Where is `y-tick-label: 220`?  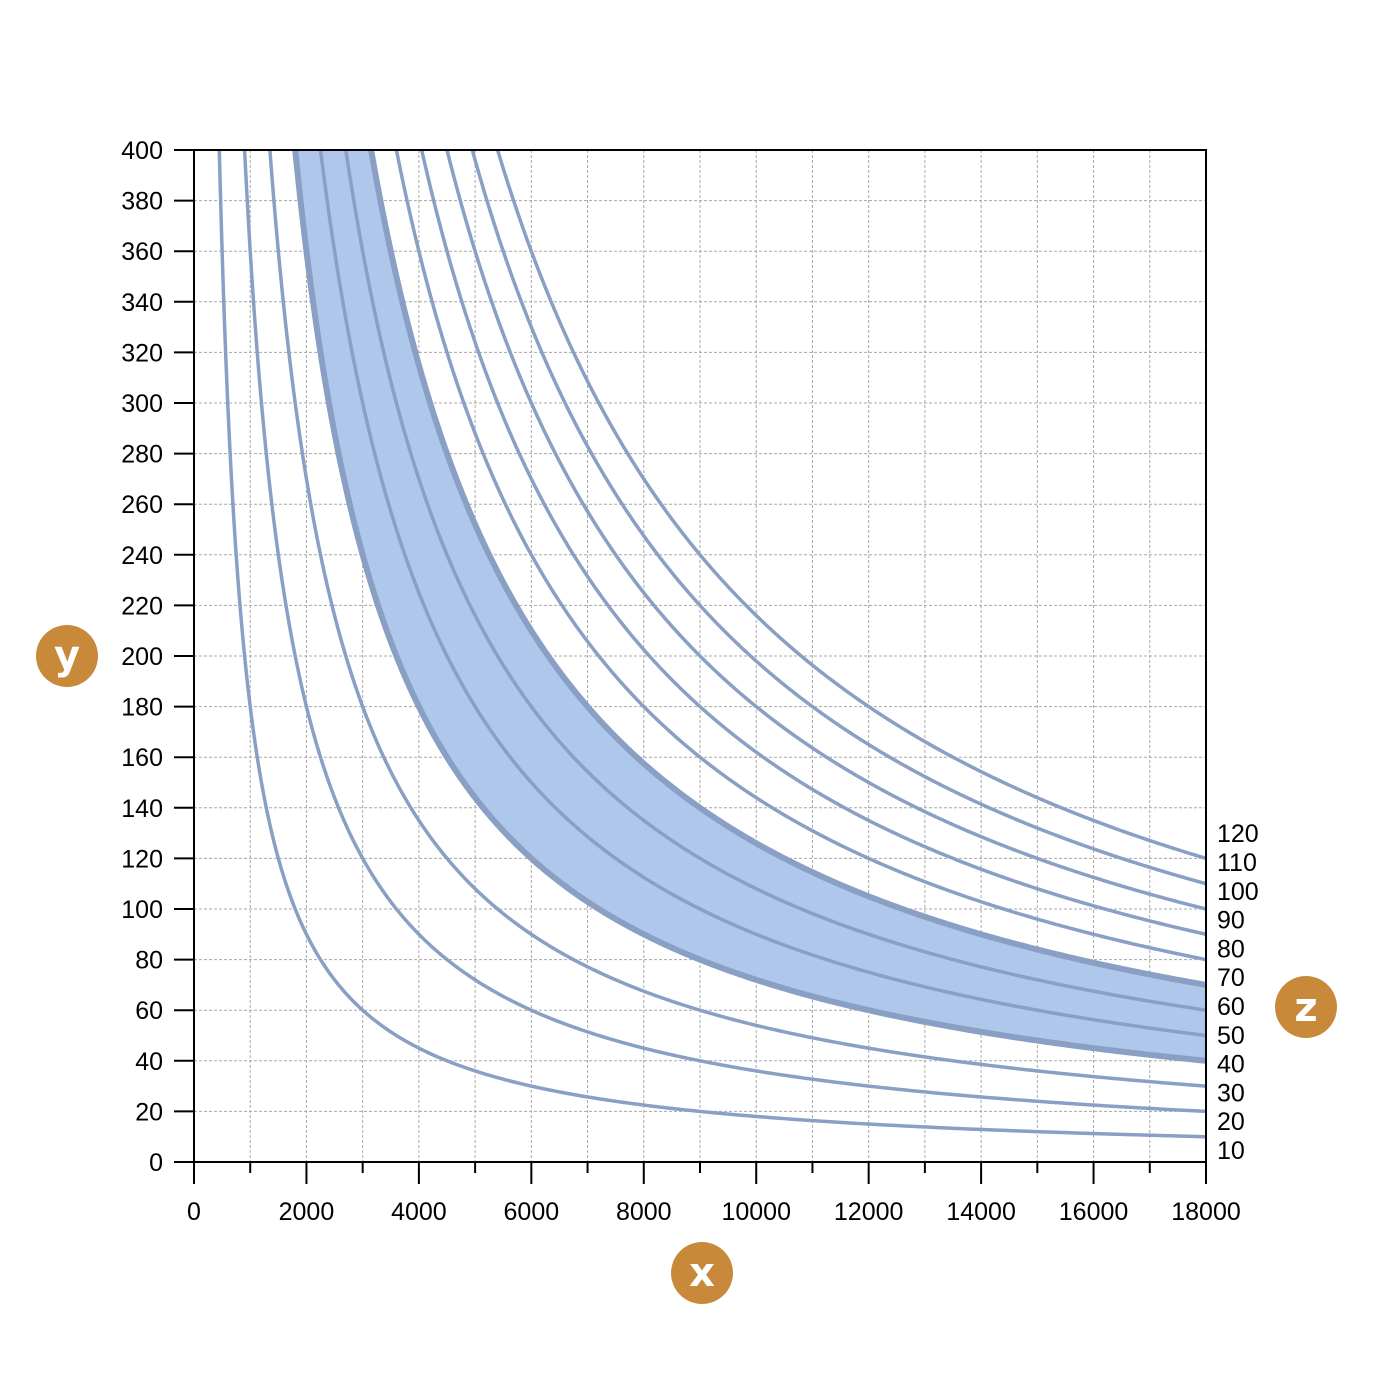
y-tick-label: 220 is located at coordinates (142, 606).